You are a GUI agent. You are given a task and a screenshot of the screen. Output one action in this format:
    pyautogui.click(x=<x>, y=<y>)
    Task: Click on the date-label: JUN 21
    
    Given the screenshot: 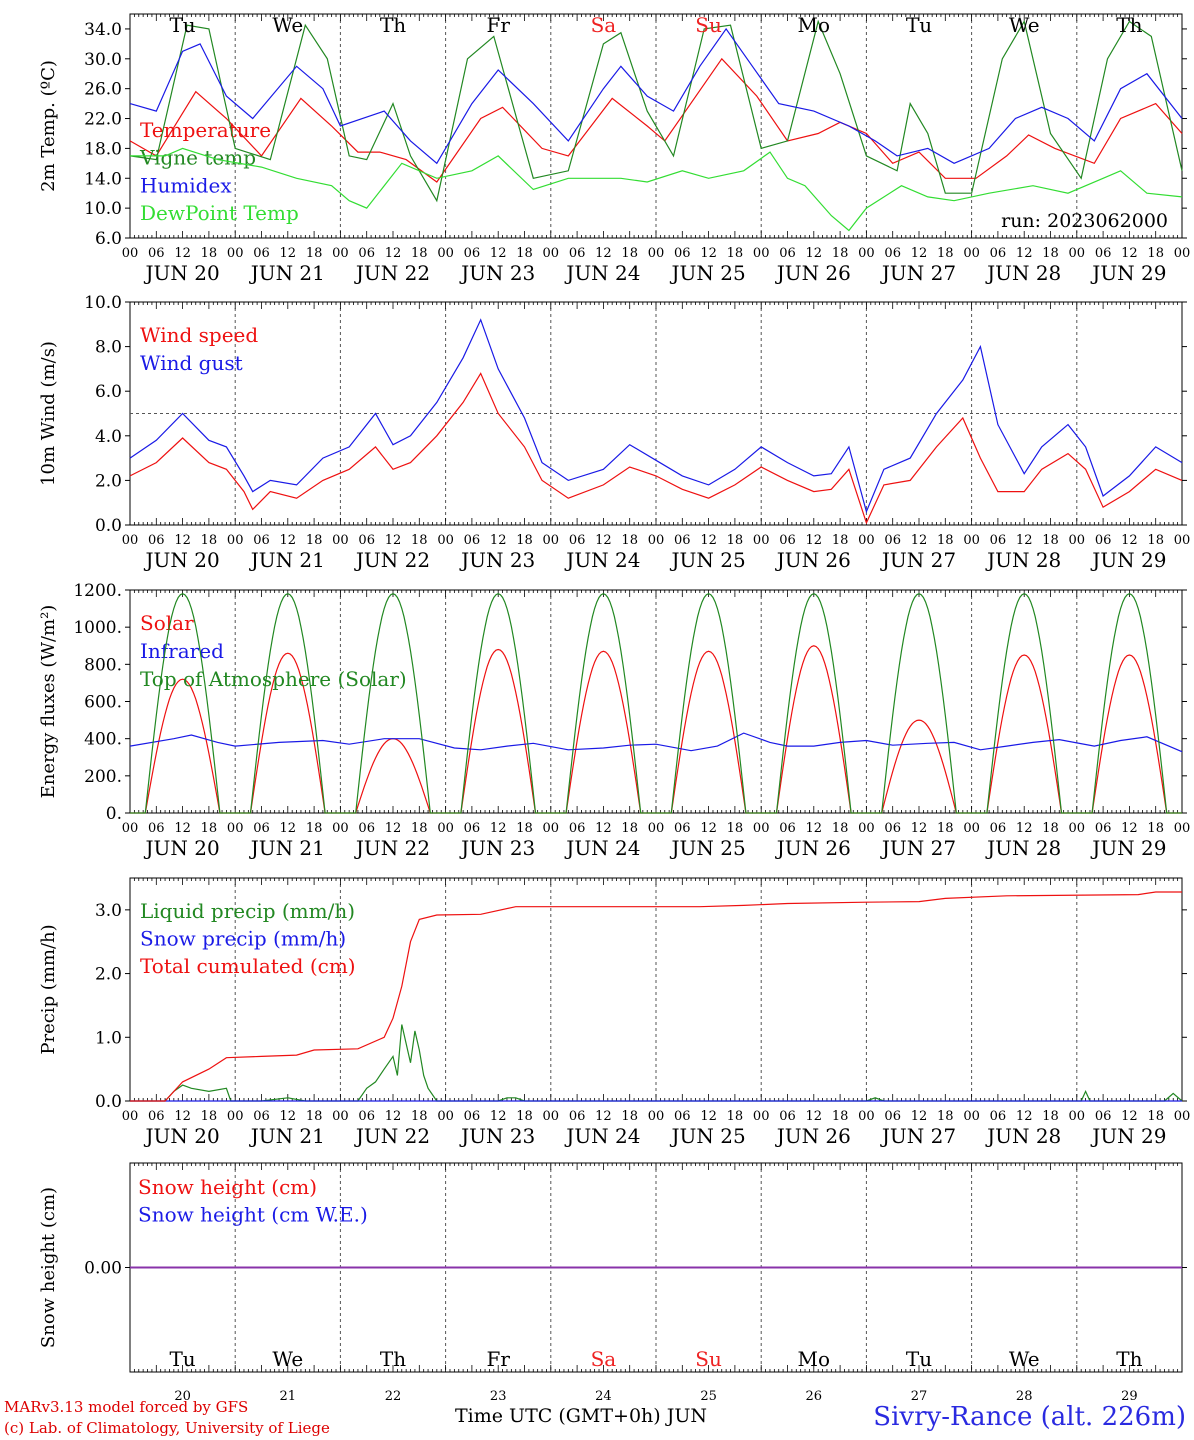 What is the action you would take?
    pyautogui.click(x=287, y=273)
    